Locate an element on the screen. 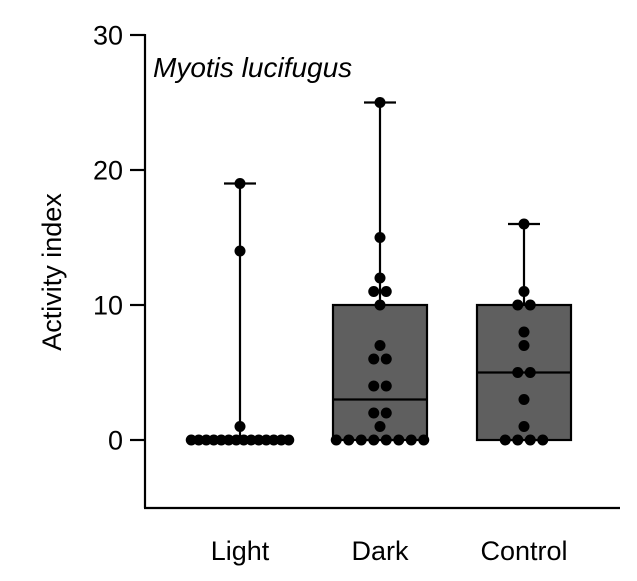 This screenshot has height=581, width=637. box-group-control is located at coordinates (524, 332).